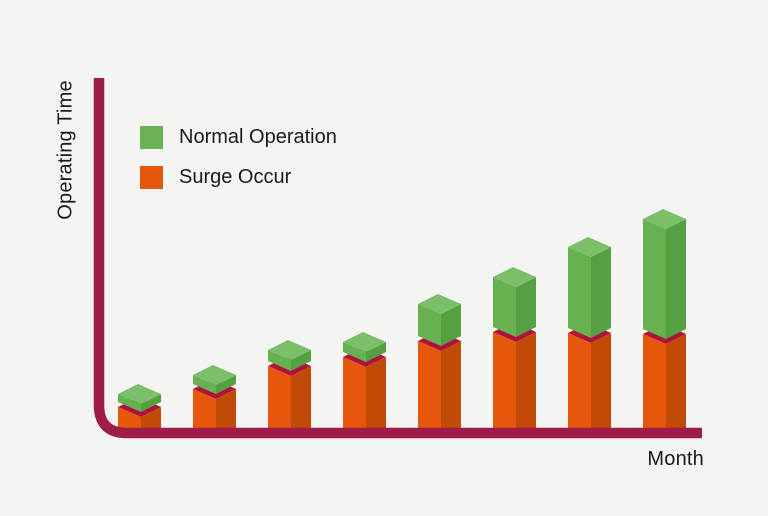  I want to click on x-axis-label: Month, so click(675, 459).